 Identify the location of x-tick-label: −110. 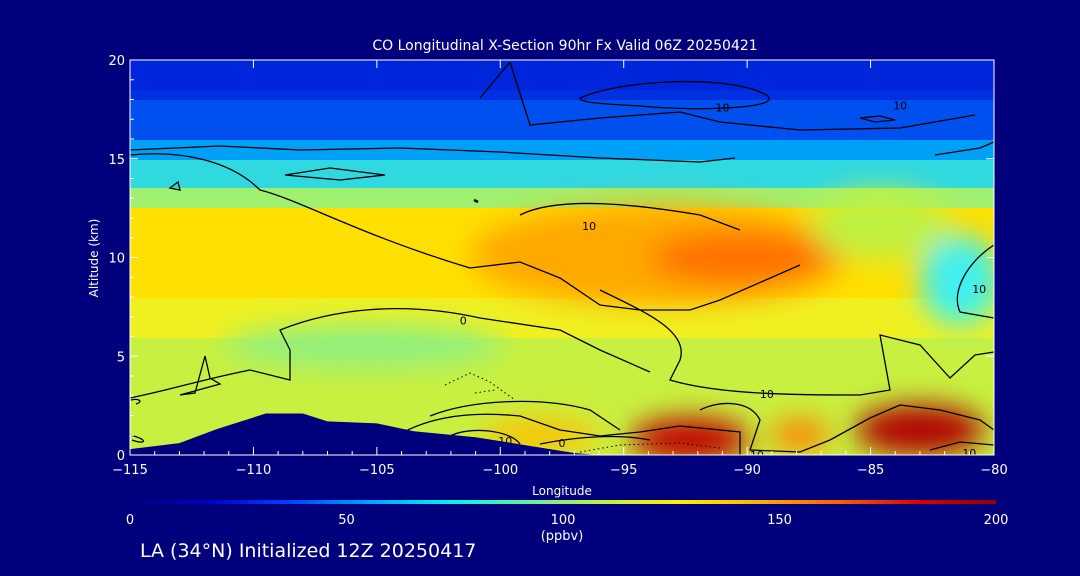
(254, 470).